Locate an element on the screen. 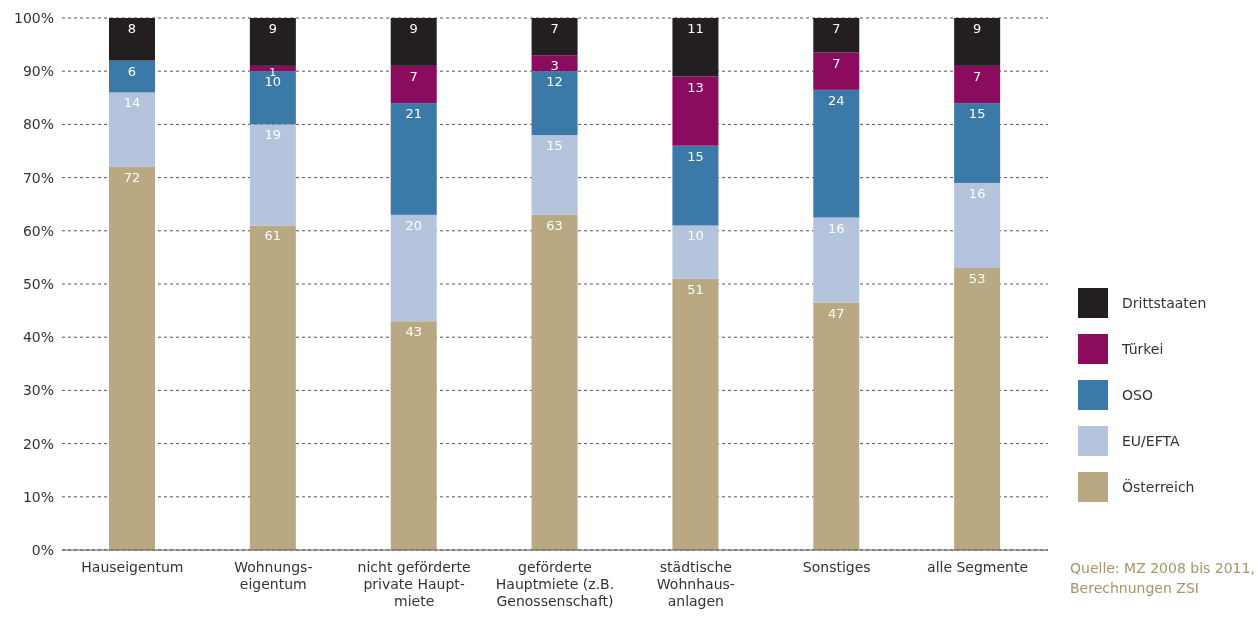 The height and width of the screenshot is (630, 1258). y-tick-label: 70% is located at coordinates (38, 177).